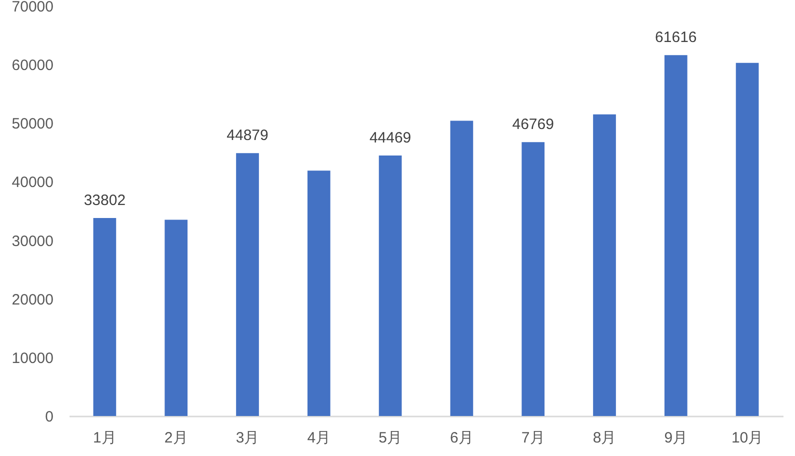 The height and width of the screenshot is (456, 795). What do you see at coordinates (604, 438) in the screenshot?
I see `x-tick-label: 8月` at bounding box center [604, 438].